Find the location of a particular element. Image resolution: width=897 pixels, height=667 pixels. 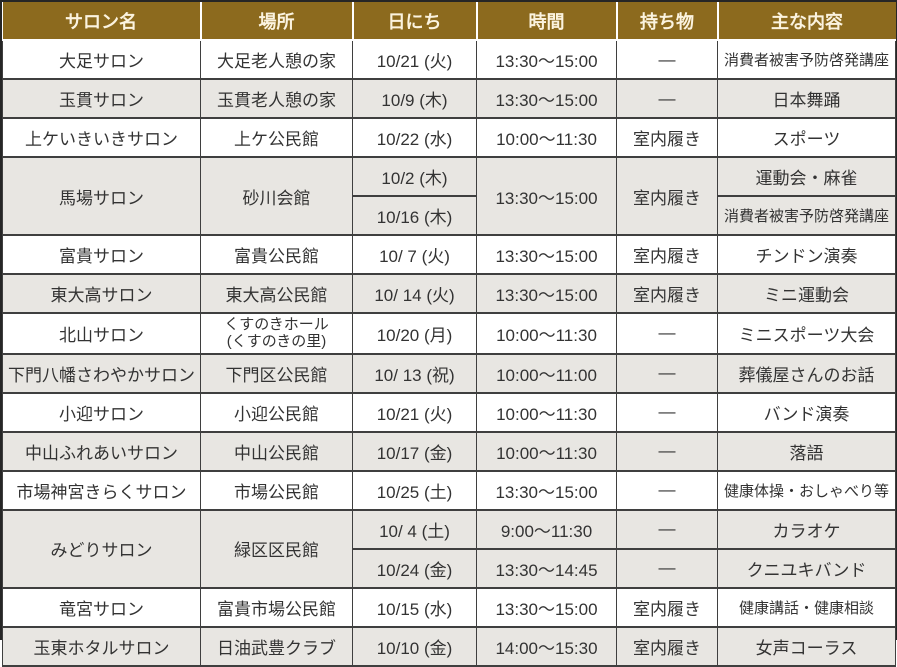

cell-salon-name: 北山サロン is located at coordinates (101, 333).